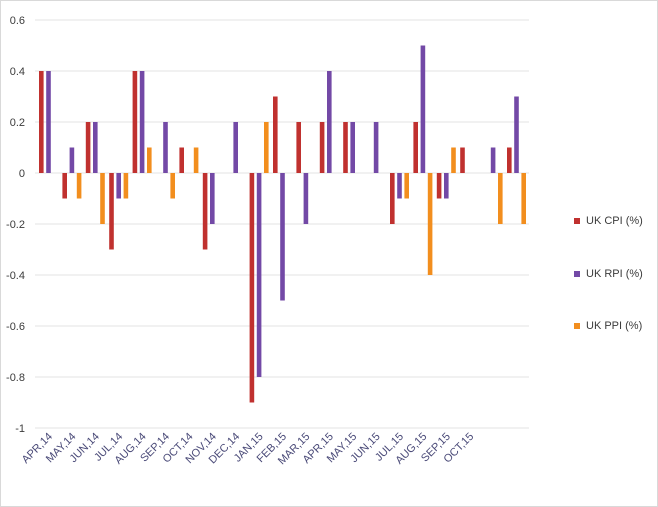 This screenshot has width=658, height=507. What do you see at coordinates (614, 274) in the screenshot?
I see `legend-label: UK RPI (%)` at bounding box center [614, 274].